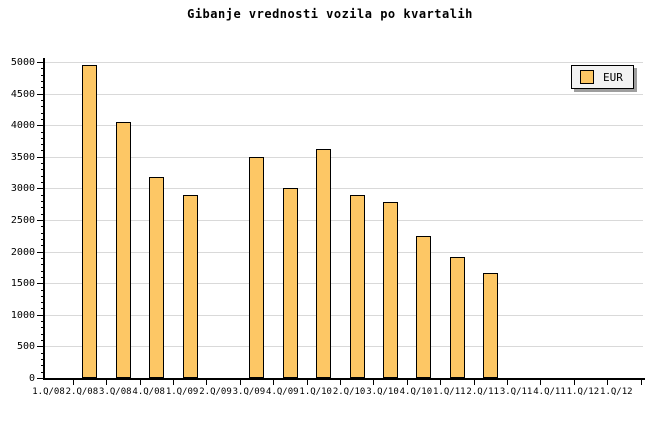 The image size is (660, 440). Describe the element at coordinates (22, 284) in the screenshot. I see `y-tick-label: 1500` at that location.